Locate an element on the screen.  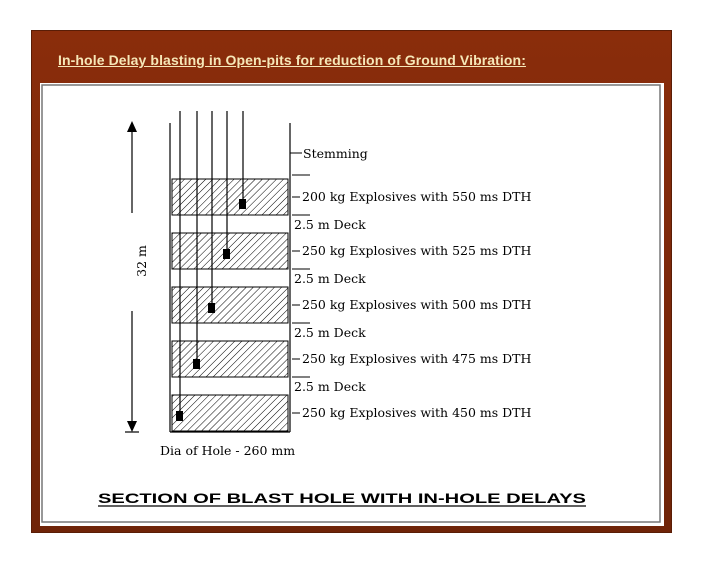
detonators is located at coordinates (211, 310).